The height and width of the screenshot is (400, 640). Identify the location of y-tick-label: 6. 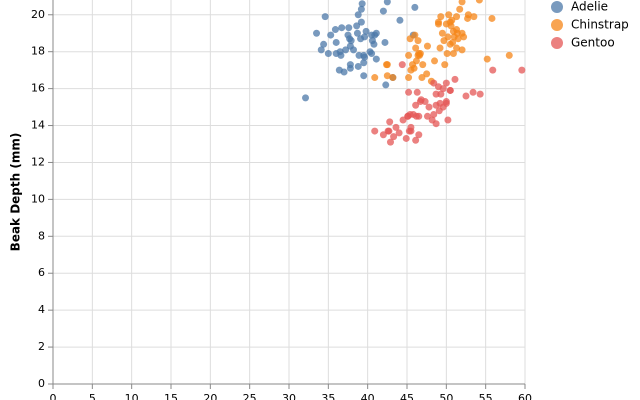
(41, 272).